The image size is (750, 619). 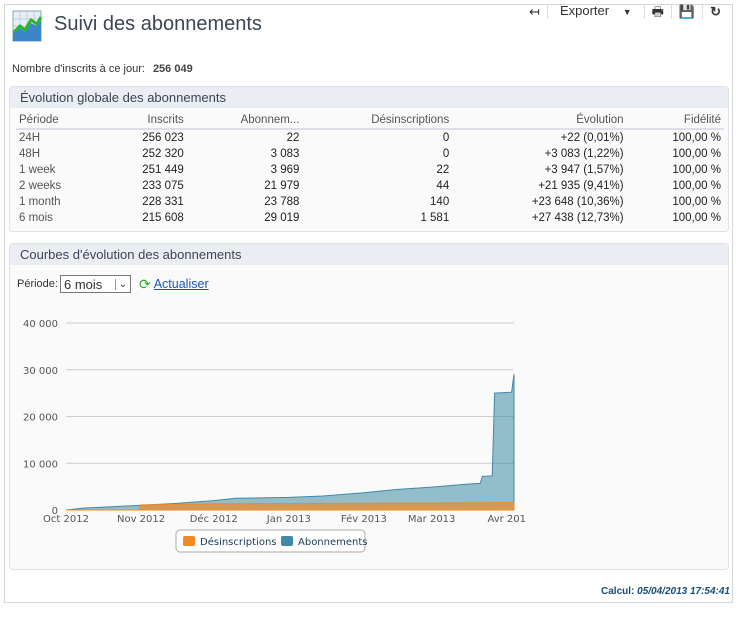 I want to click on y-tick-label: 0, so click(x=55, y=511).